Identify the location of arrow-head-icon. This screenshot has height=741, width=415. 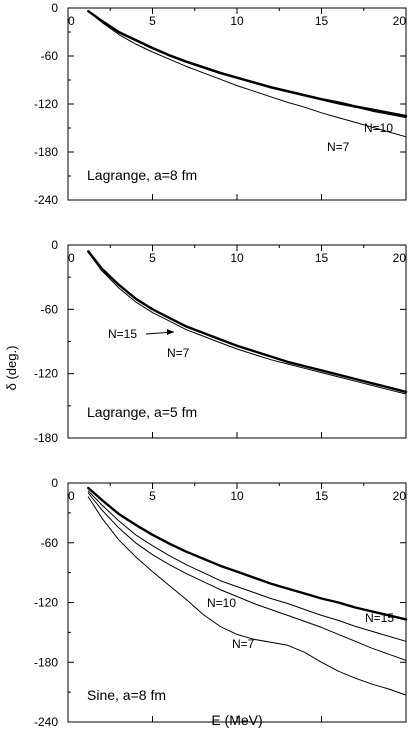
(170, 332).